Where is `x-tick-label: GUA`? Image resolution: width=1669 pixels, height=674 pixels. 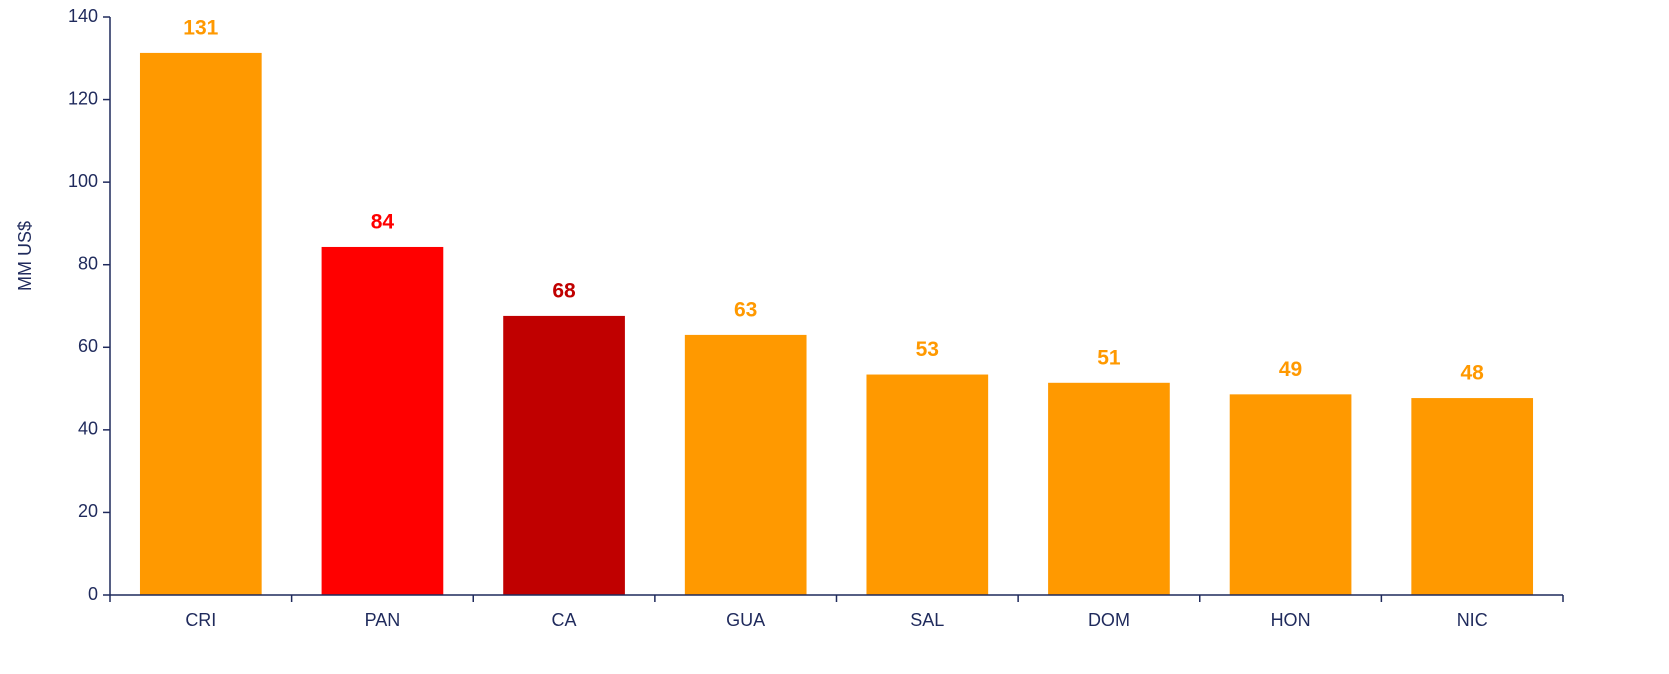 x-tick-label: GUA is located at coordinates (745, 620).